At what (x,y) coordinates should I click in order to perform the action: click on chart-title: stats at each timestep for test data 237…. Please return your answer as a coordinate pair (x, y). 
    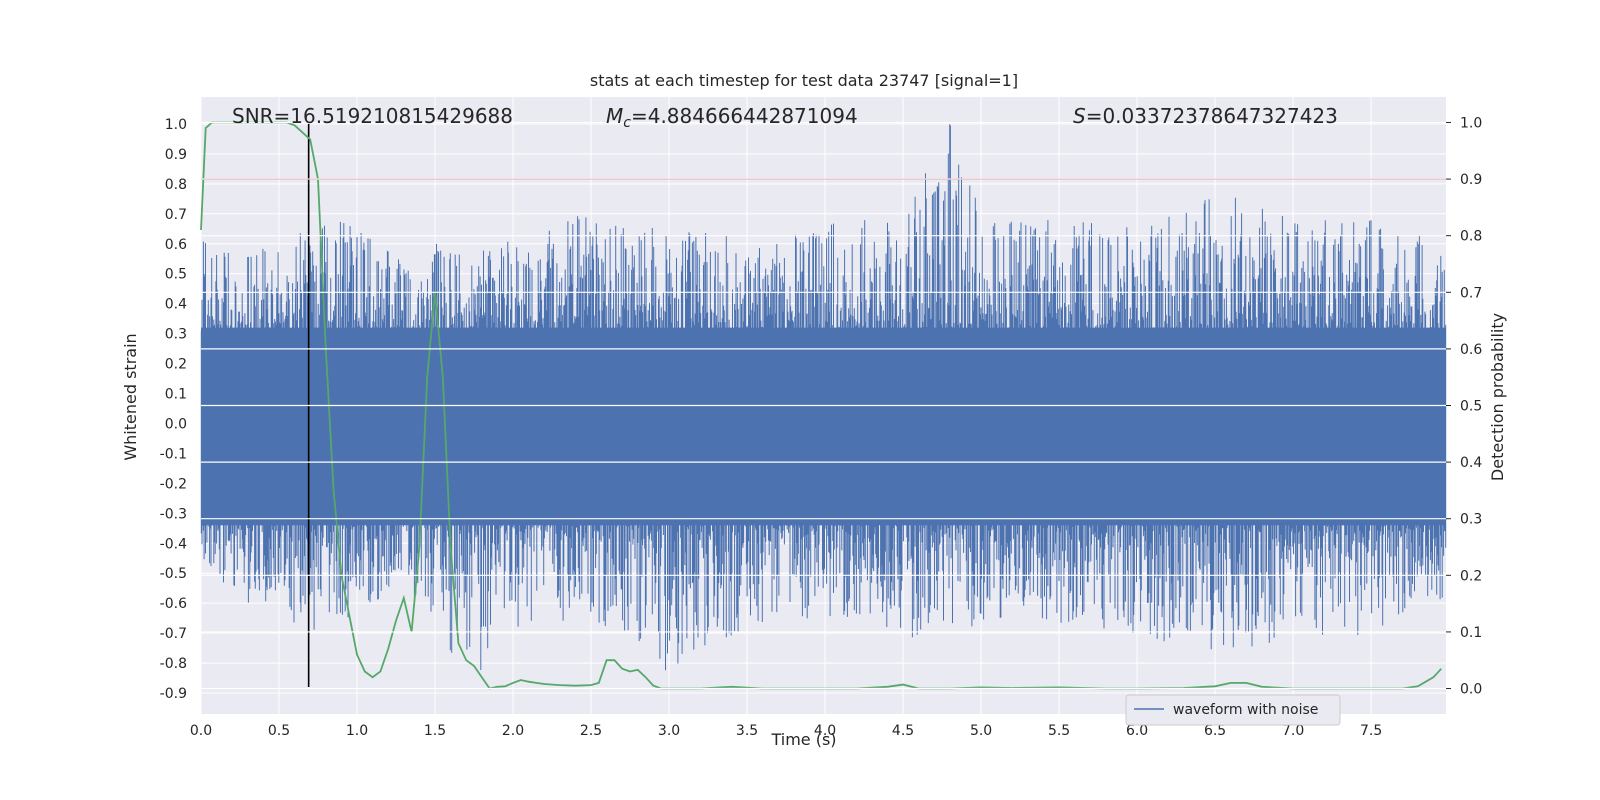
    Looking at the image, I should click on (804, 80).